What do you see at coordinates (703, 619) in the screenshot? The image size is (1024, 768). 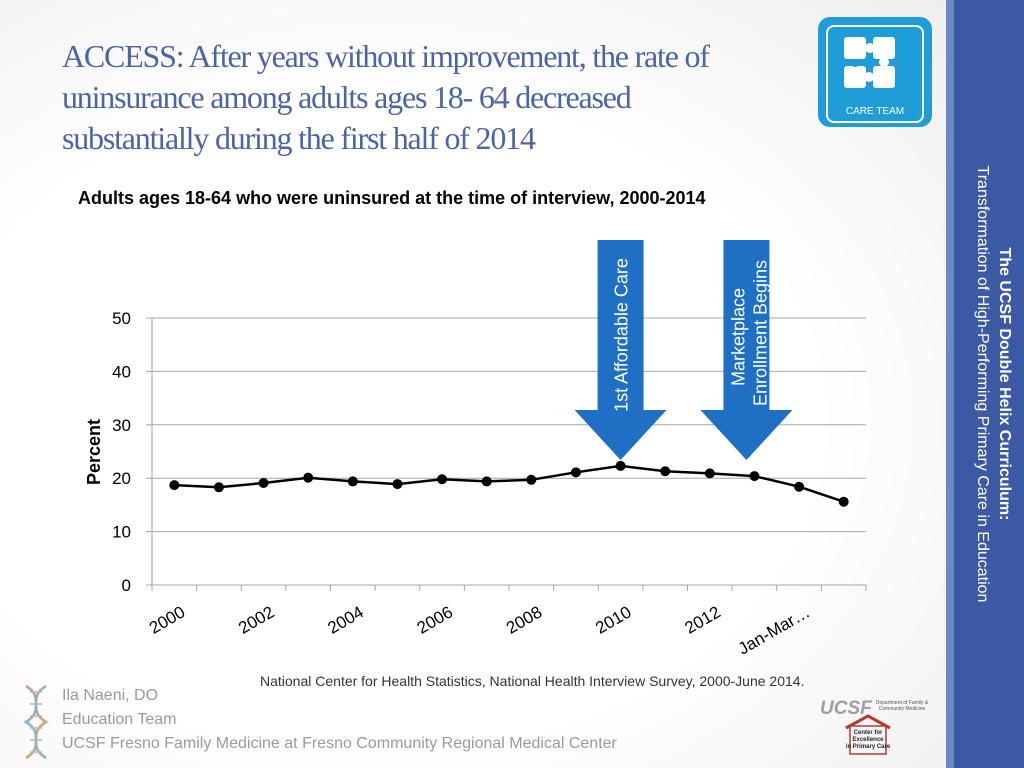 I see `x-tick-label: 2012` at bounding box center [703, 619].